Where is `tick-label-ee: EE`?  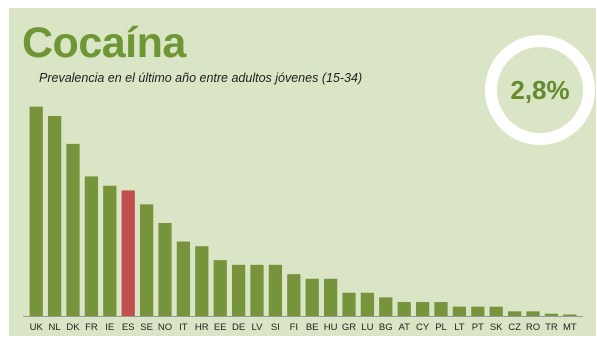 tick-label-ee: EE is located at coordinates (220, 327).